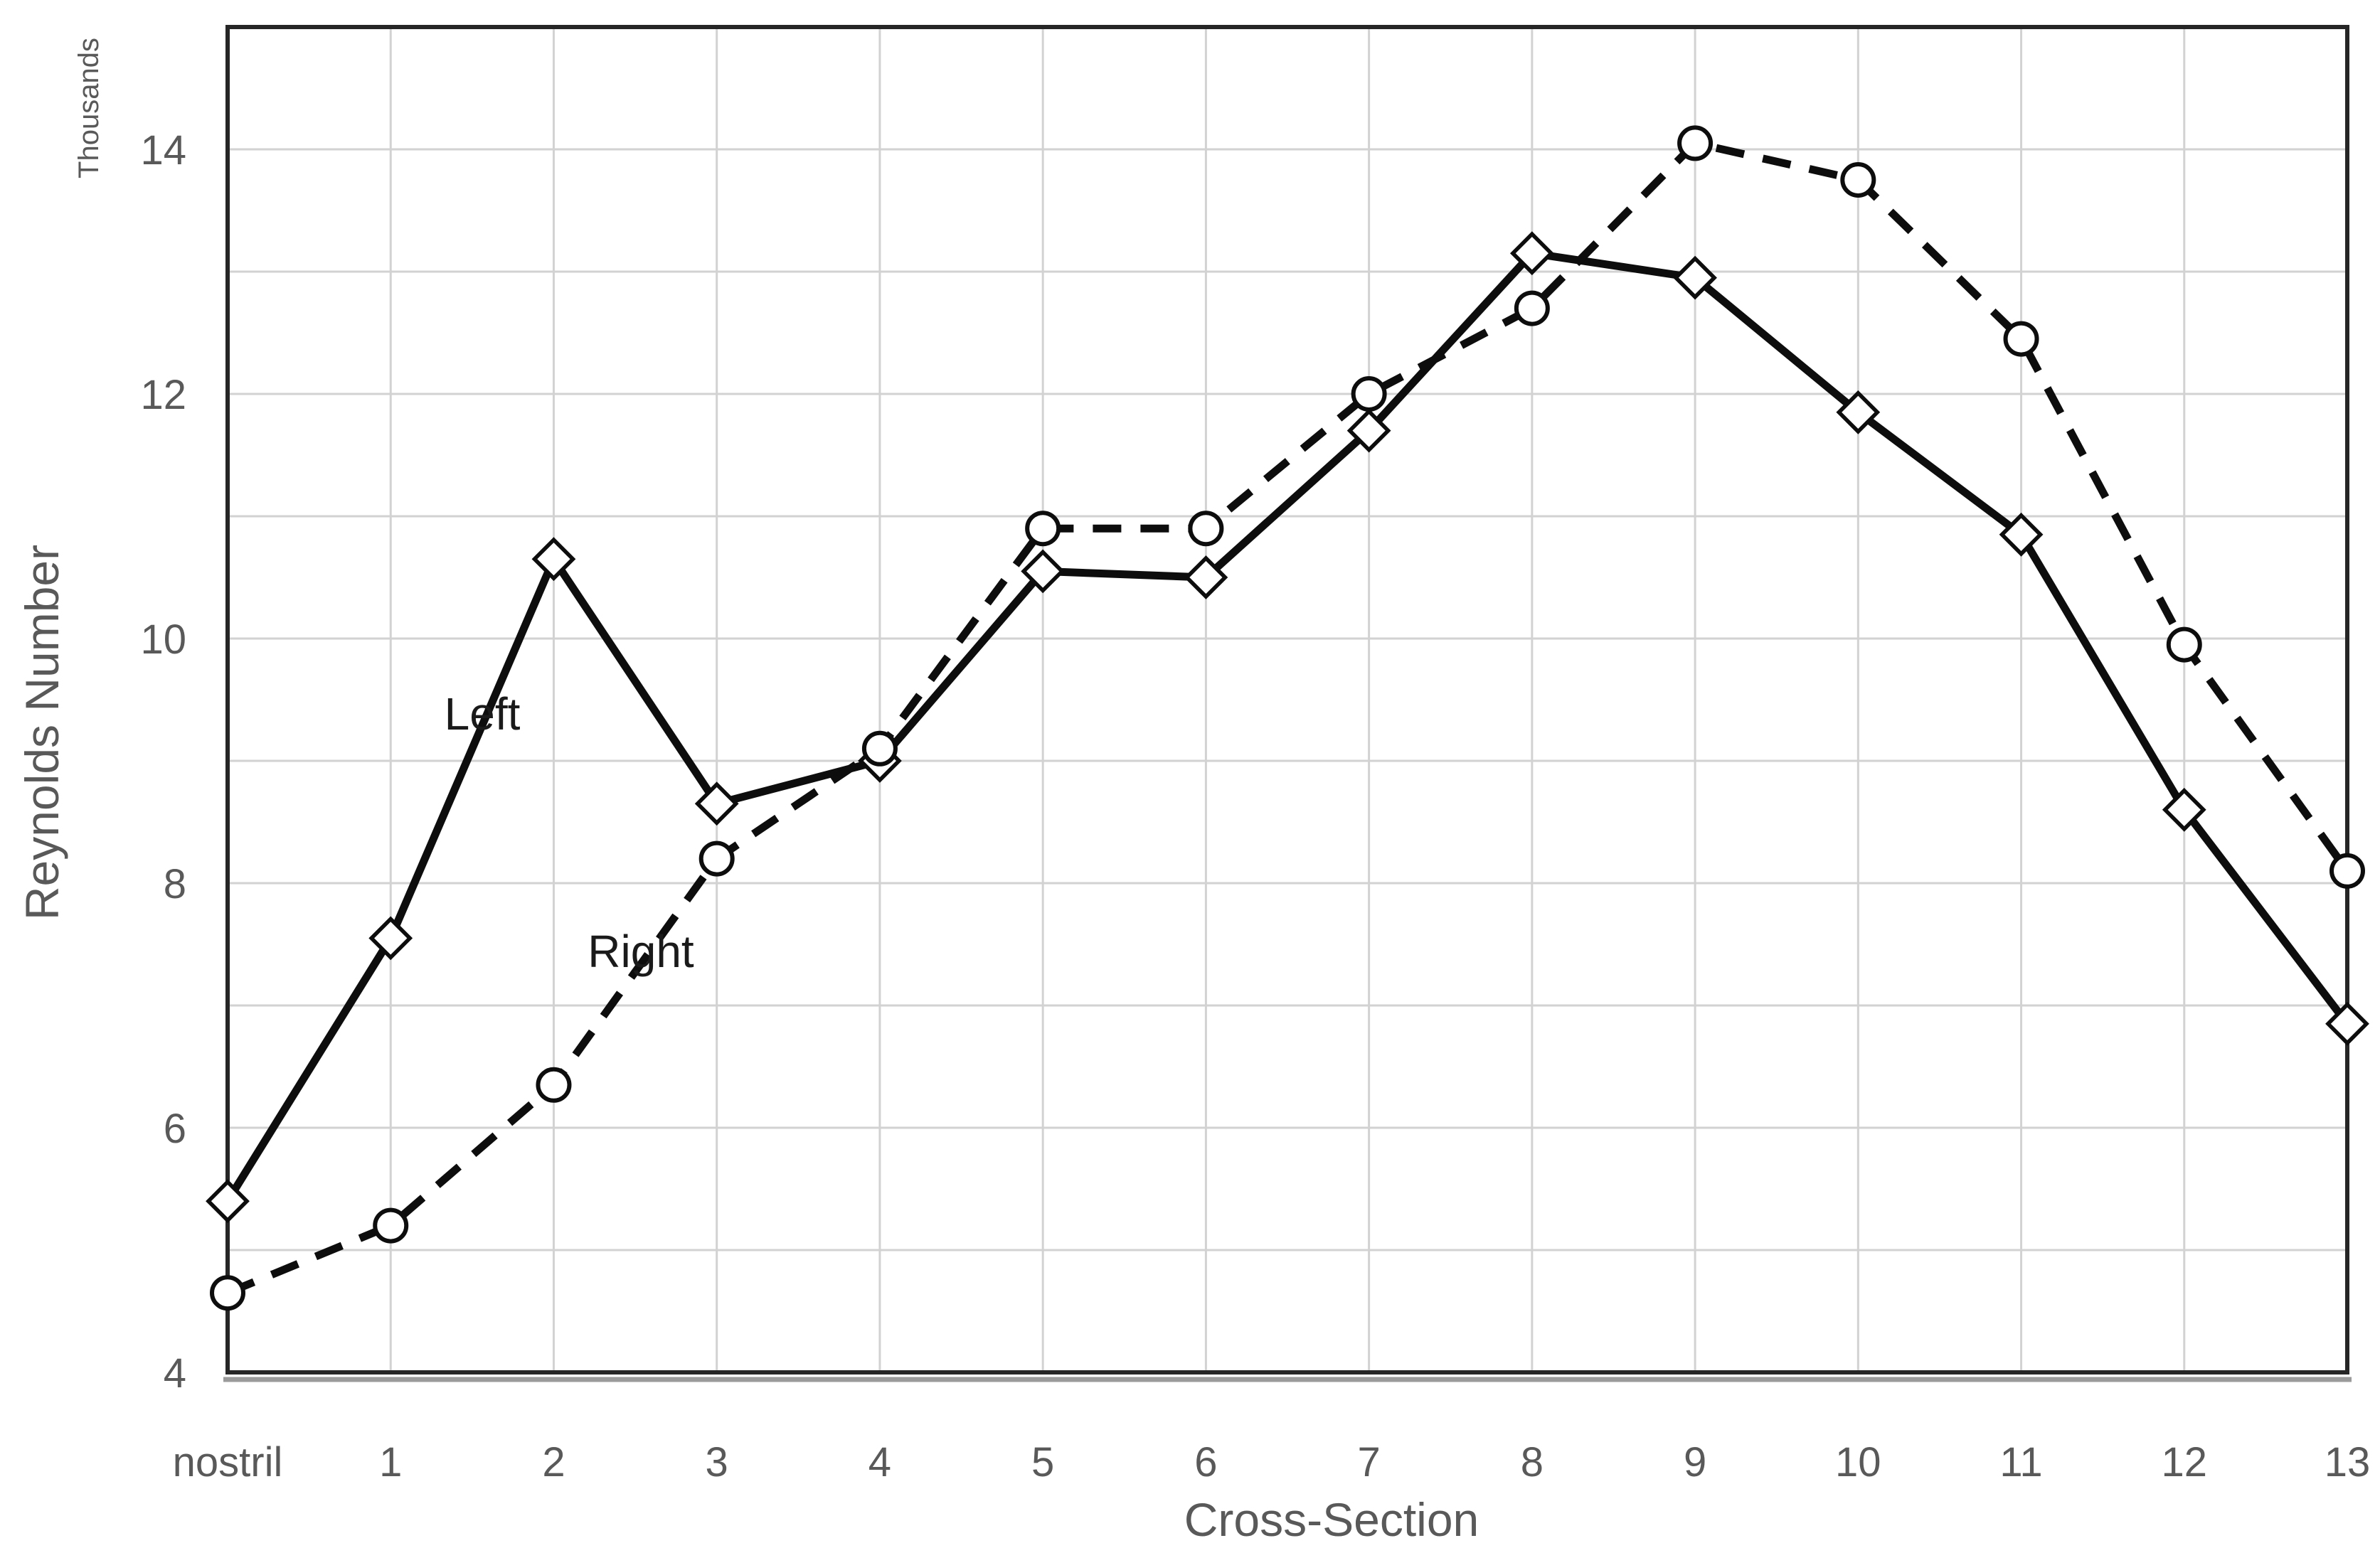 Image resolution: width=2380 pixels, height=1548 pixels. What do you see at coordinates (228, 1462) in the screenshot?
I see `x-tick-label: nostril` at bounding box center [228, 1462].